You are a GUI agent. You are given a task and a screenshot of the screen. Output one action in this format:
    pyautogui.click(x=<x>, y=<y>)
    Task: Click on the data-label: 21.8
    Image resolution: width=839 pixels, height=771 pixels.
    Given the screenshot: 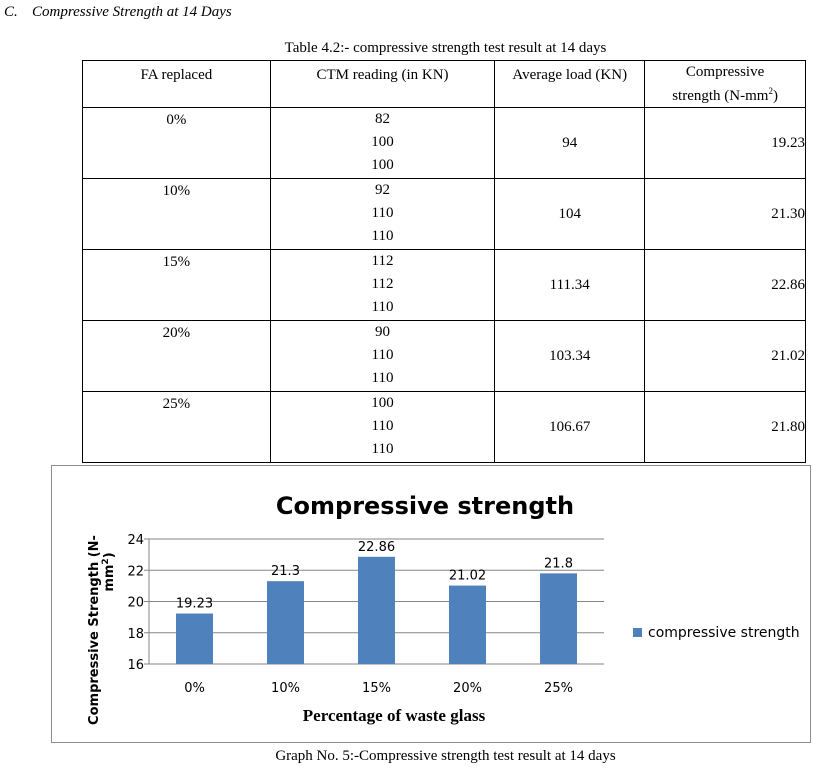 What is the action you would take?
    pyautogui.click(x=558, y=563)
    